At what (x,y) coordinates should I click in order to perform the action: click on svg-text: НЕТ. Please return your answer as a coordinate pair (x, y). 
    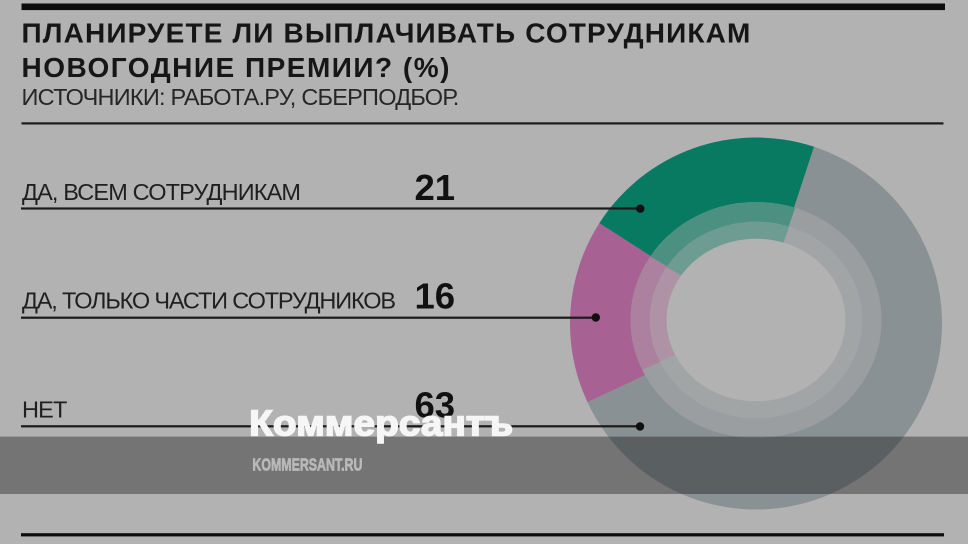
    Looking at the image, I should click on (44, 409).